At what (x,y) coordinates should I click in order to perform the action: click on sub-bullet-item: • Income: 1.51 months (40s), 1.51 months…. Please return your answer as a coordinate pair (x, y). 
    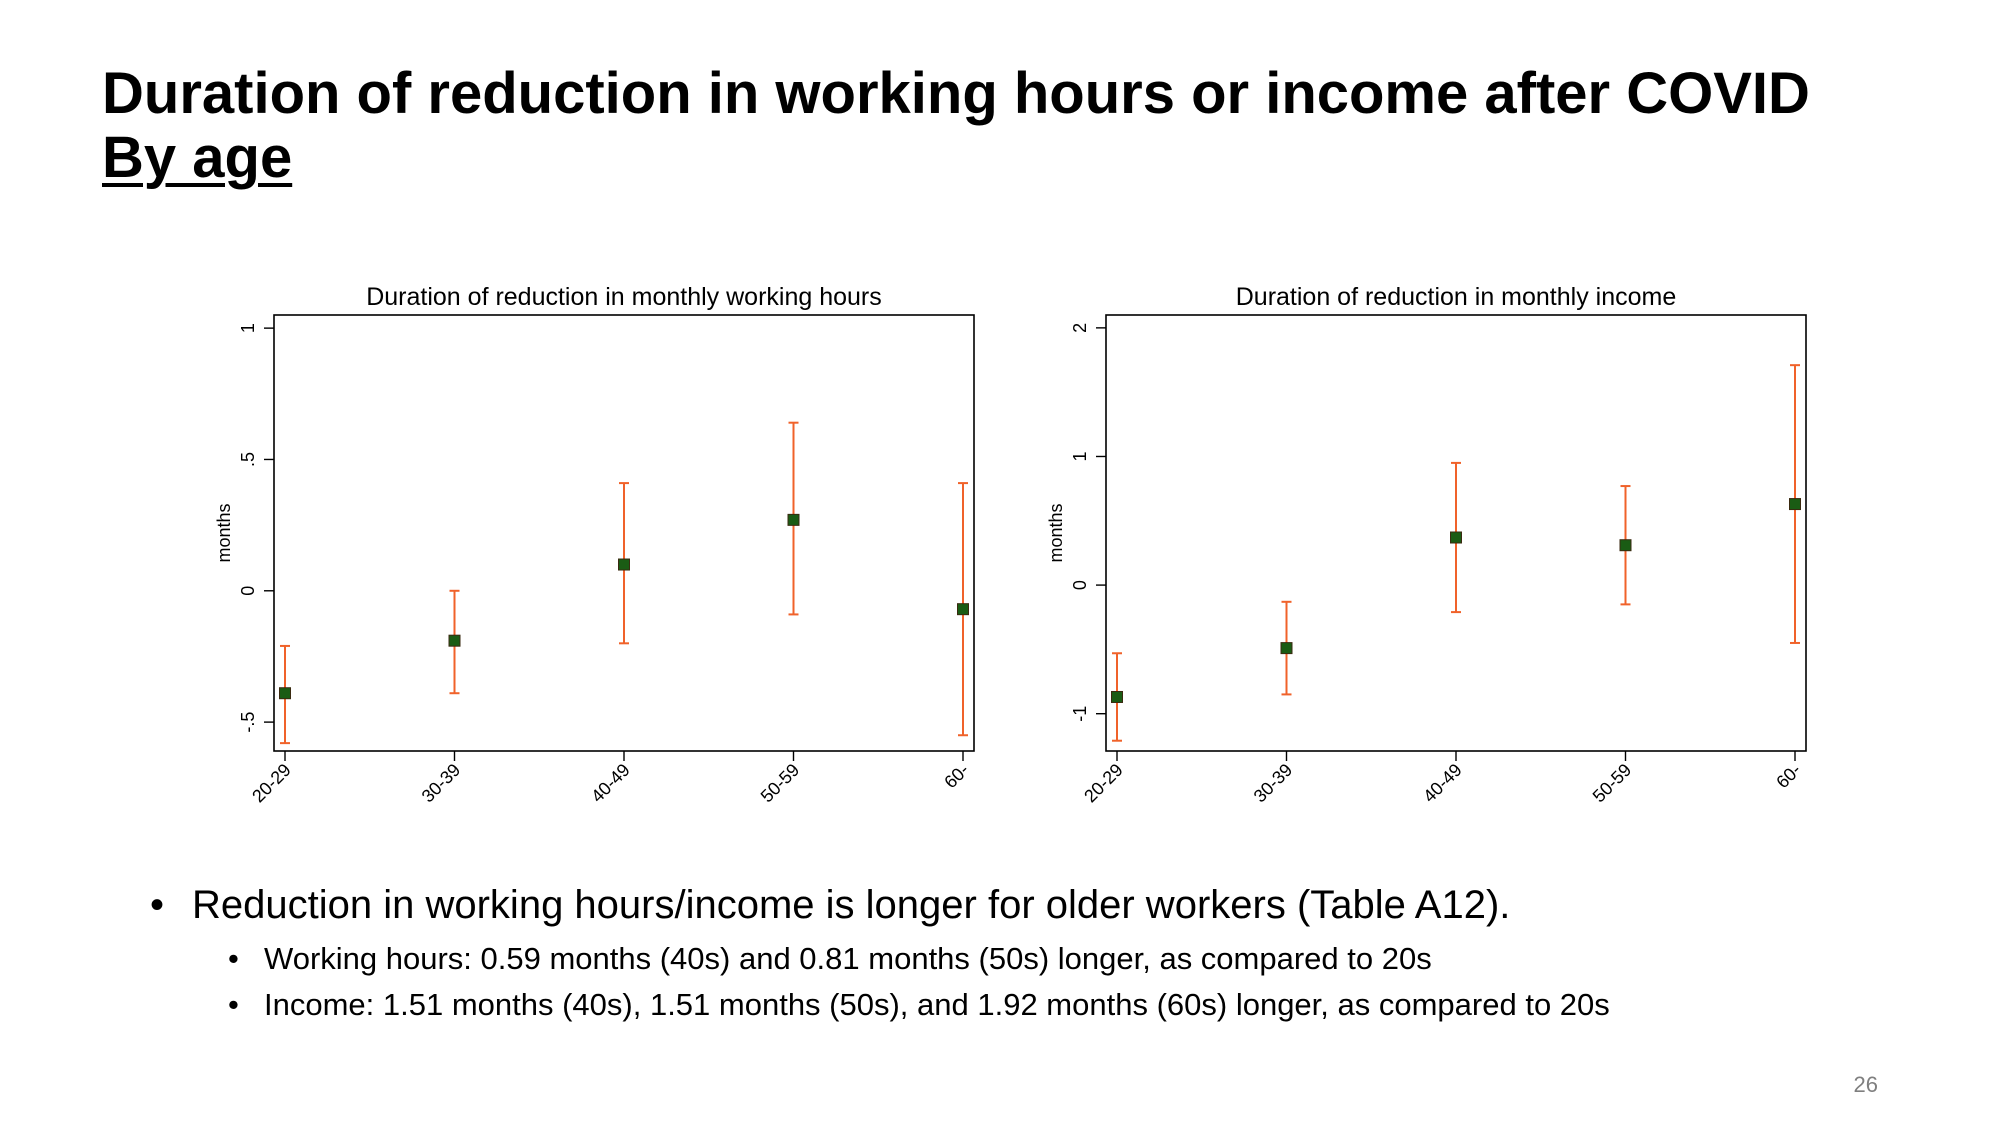
    Looking at the image, I should click on (1089, 1005).